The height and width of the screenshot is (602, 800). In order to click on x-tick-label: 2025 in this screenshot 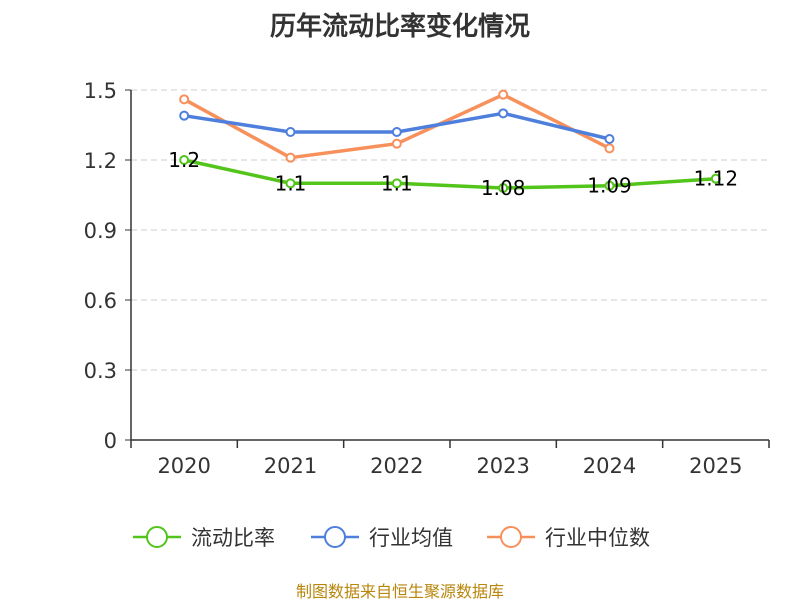, I will do `click(715, 466)`.